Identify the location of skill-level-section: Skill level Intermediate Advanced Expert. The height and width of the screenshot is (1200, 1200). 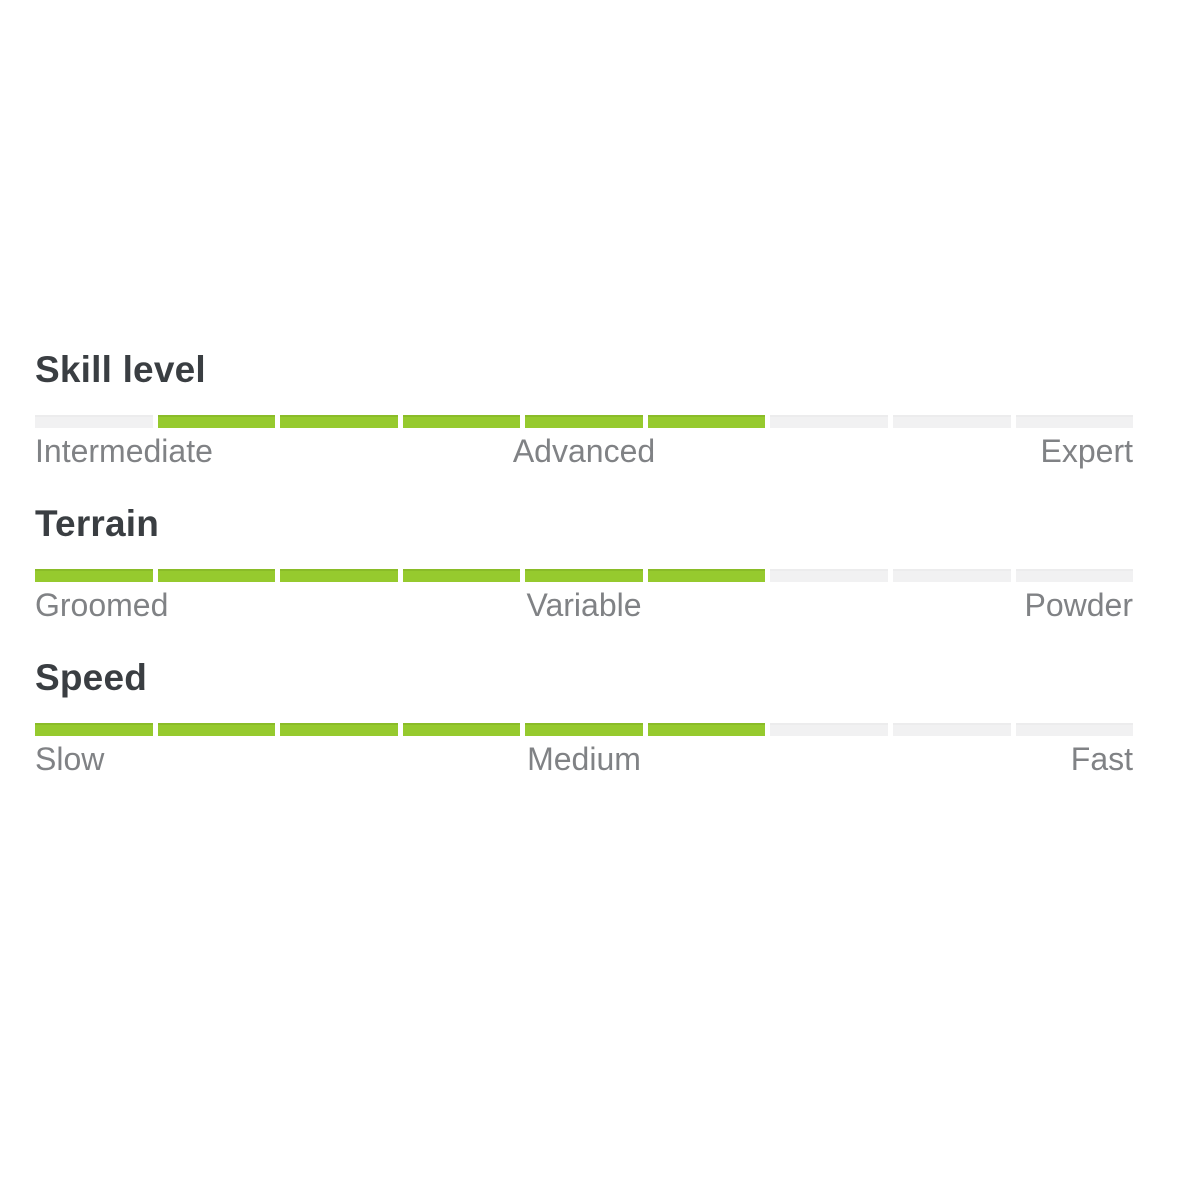
(584, 415).